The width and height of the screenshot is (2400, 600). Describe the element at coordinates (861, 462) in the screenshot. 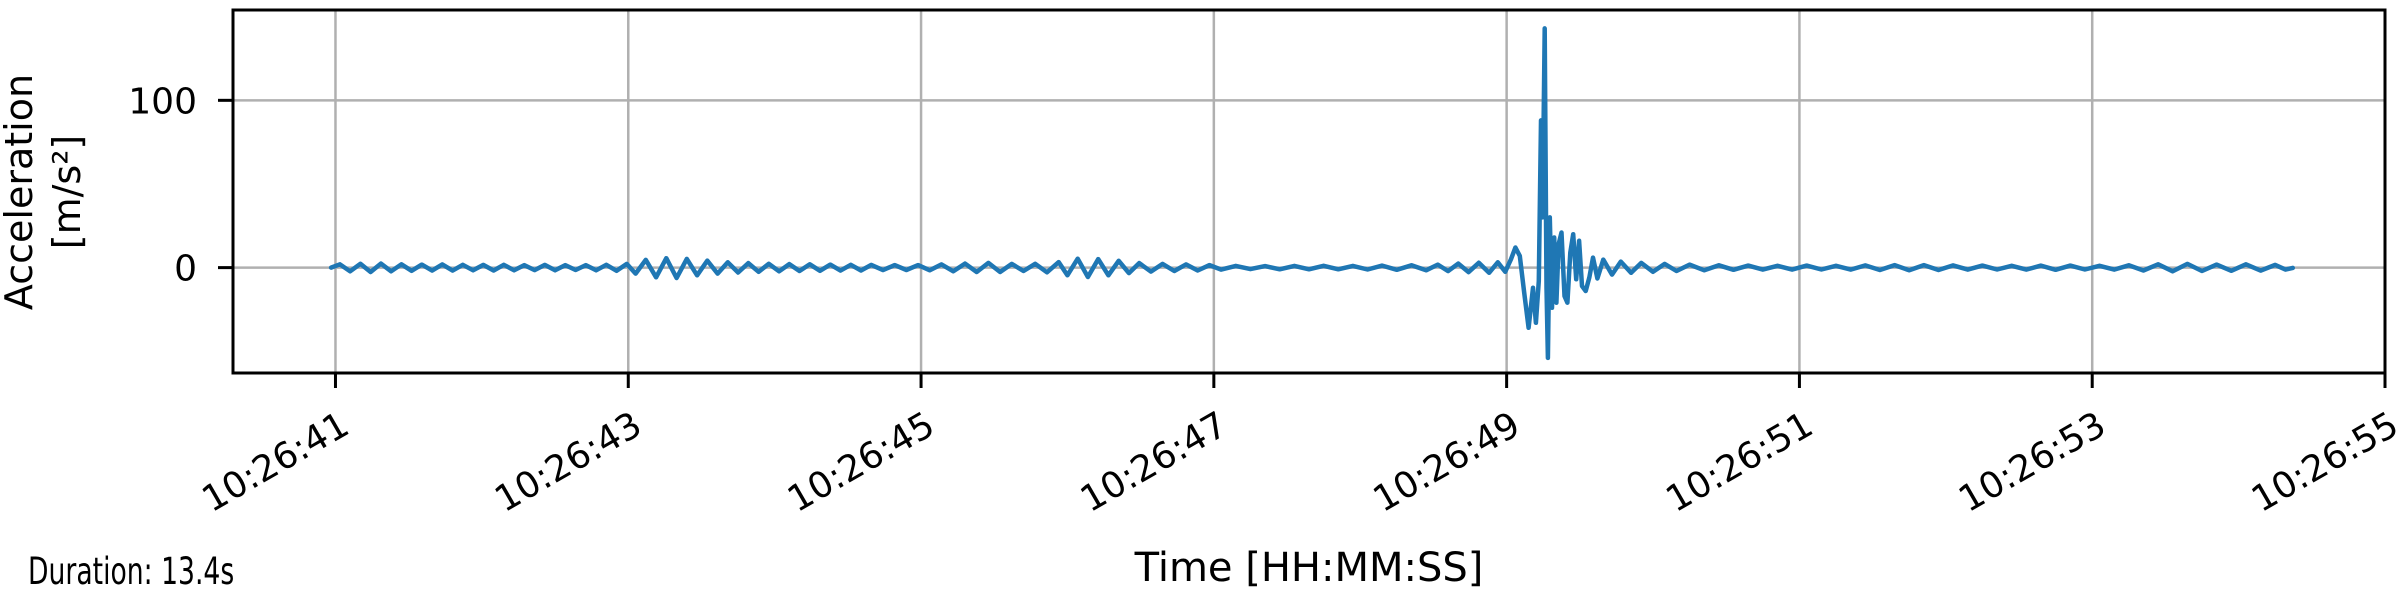

I see `x-tick-label: 10:26:45` at that location.